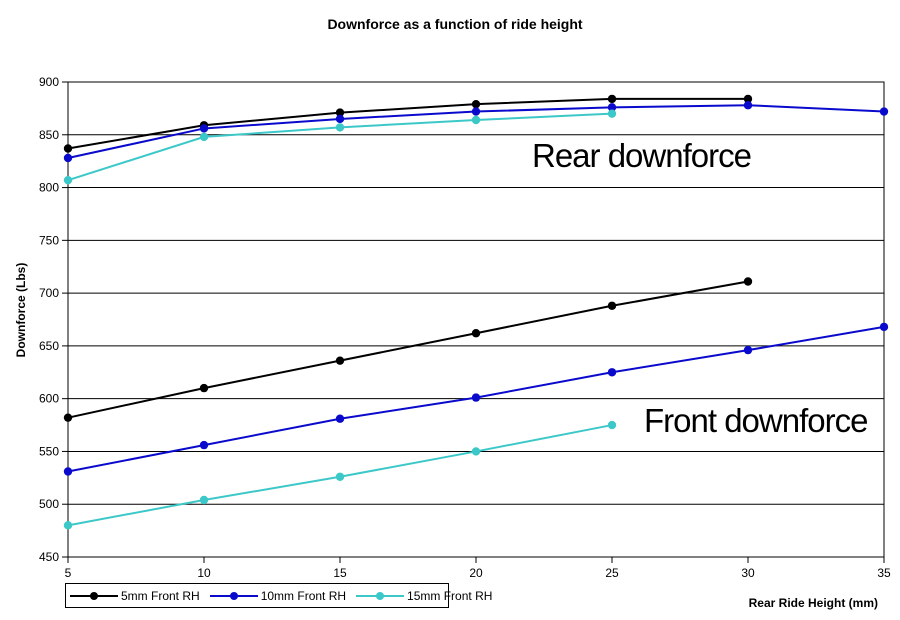 The height and width of the screenshot is (620, 900). I want to click on x-tick-label: 30, so click(748, 573).